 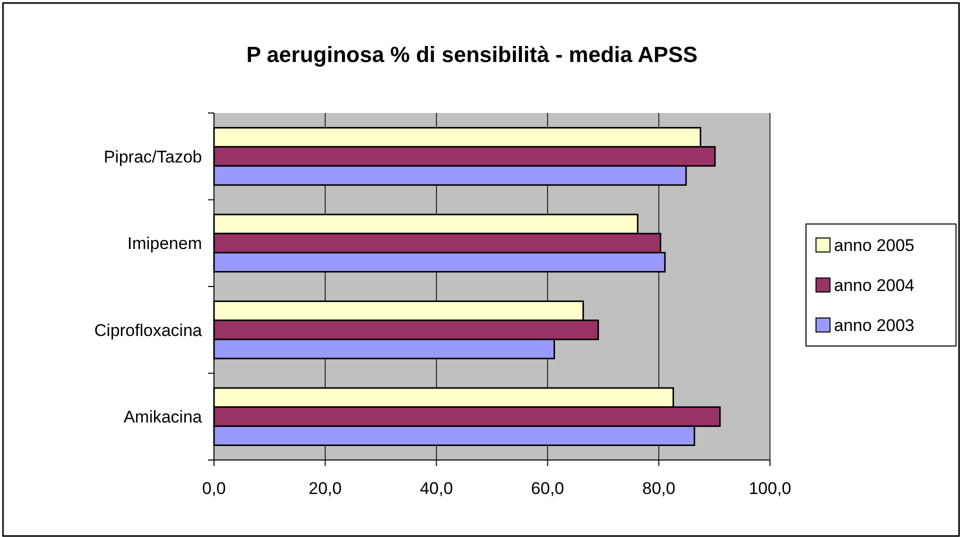 What do you see at coordinates (659, 488) in the screenshot?
I see `x-tick-label: 80,0` at bounding box center [659, 488].